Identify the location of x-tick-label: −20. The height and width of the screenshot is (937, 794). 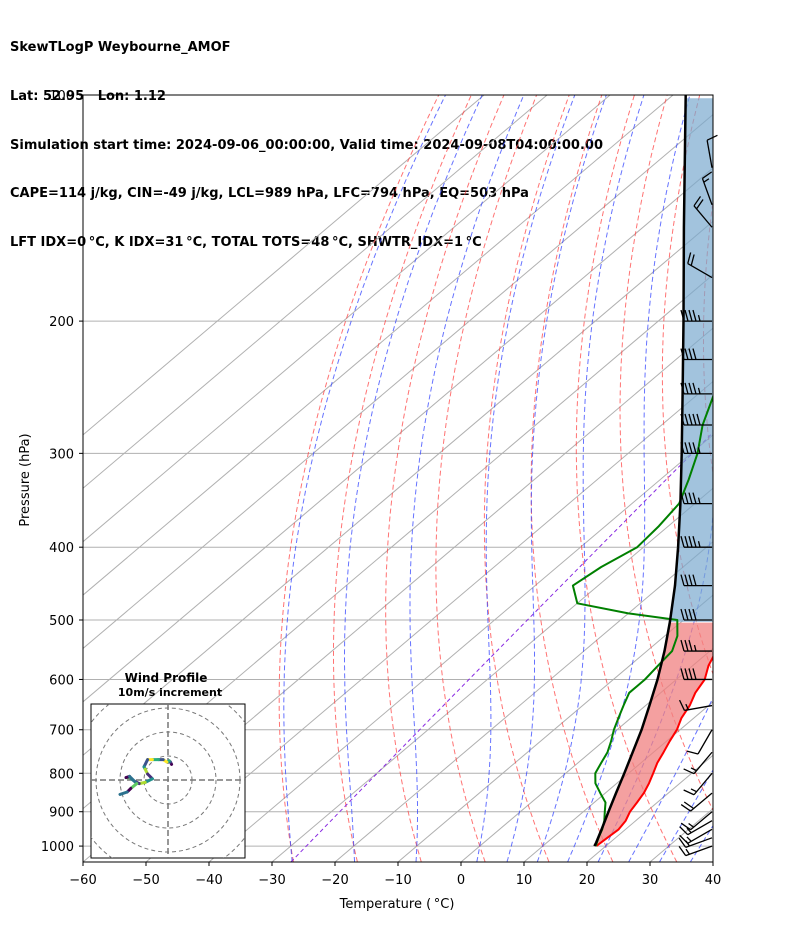
(334, 880).